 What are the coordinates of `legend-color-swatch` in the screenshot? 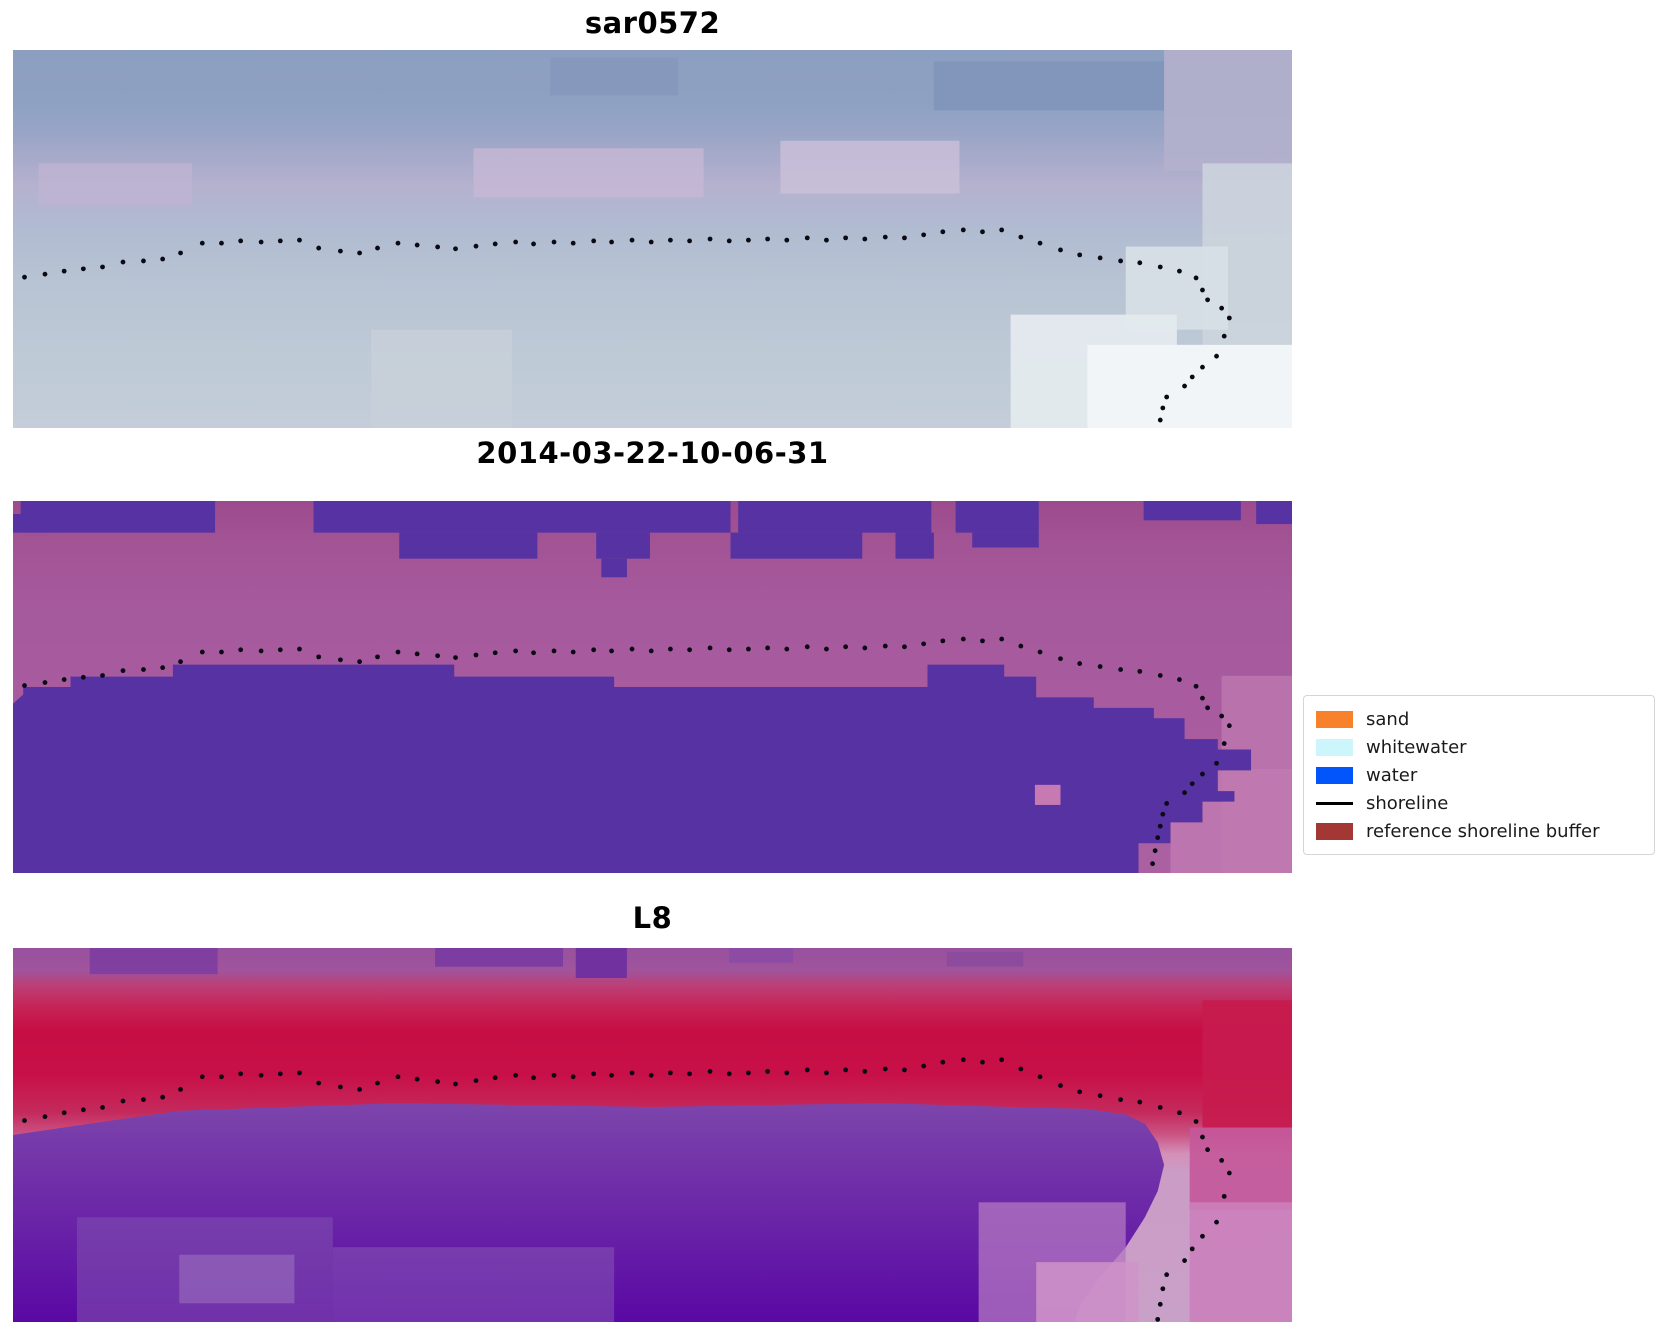 It's located at (1334, 747).